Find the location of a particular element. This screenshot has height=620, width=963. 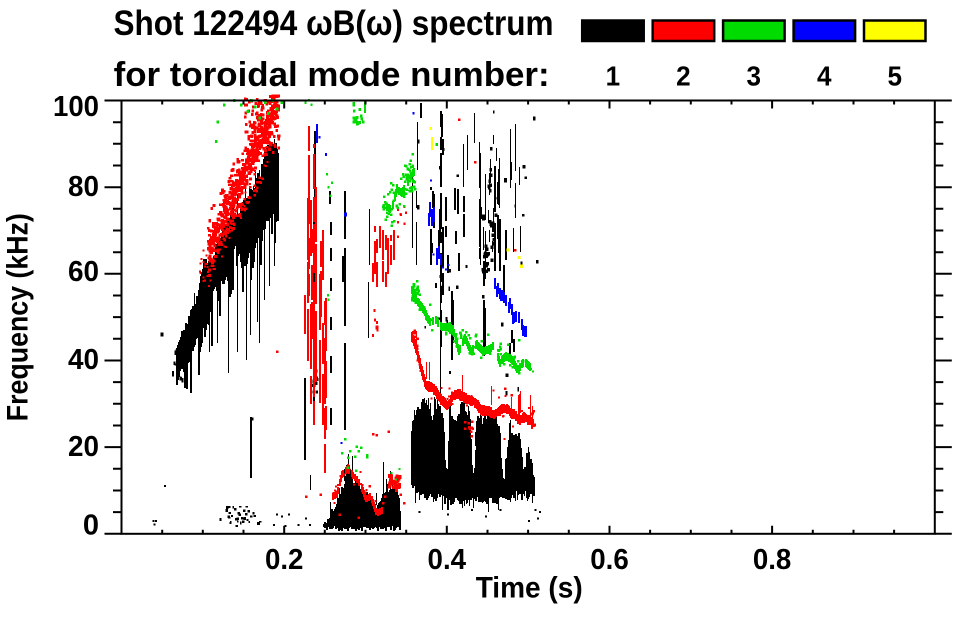

svg-text: 0.2 is located at coordinates (284, 560).